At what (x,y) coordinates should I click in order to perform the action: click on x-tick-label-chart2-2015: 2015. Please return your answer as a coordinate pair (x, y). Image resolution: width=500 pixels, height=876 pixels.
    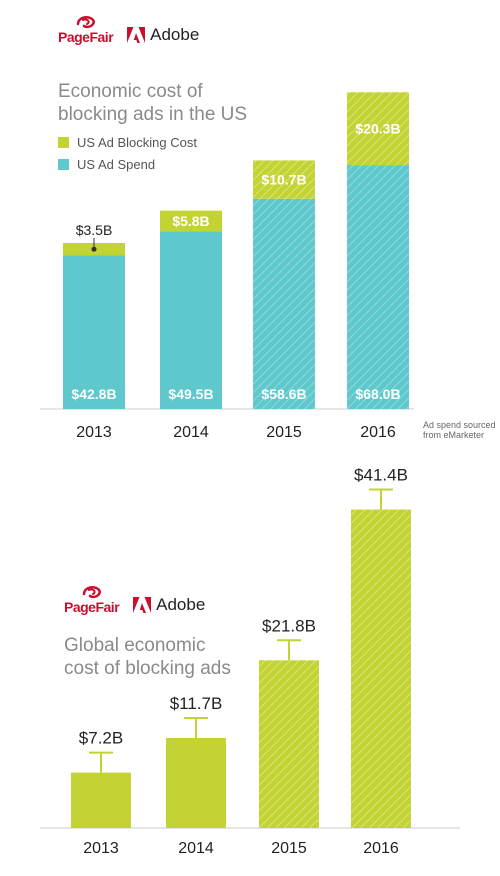
    Looking at the image, I should click on (289, 848).